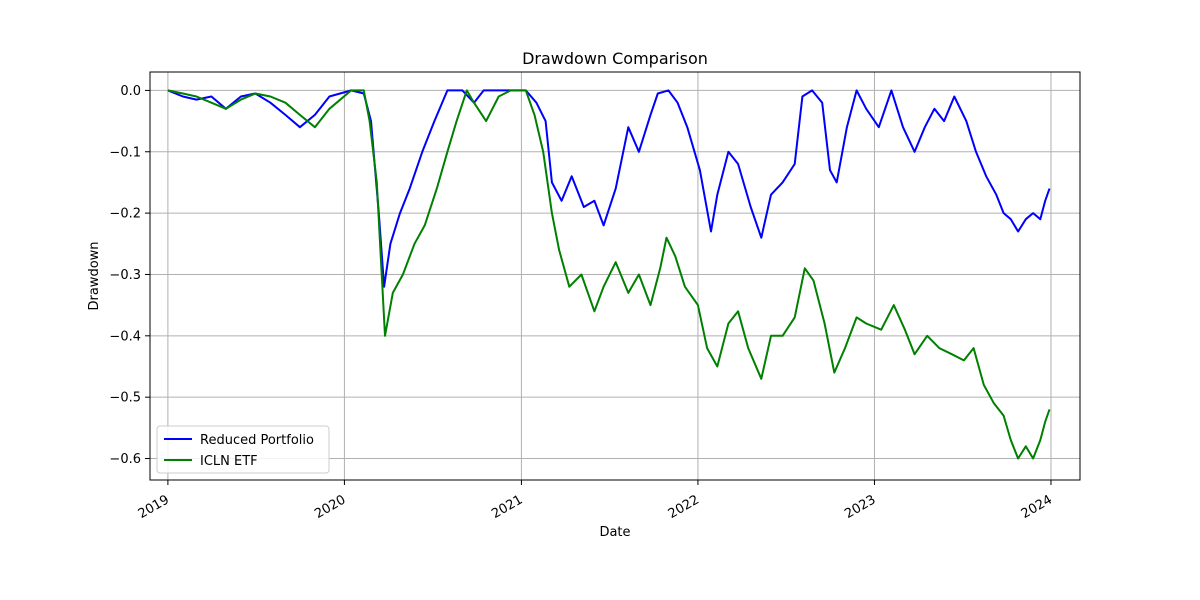 The image size is (1200, 600). Describe the element at coordinates (257, 440) in the screenshot. I see `legend-label-reduced-portfolio: Reduced Portfolio` at that location.